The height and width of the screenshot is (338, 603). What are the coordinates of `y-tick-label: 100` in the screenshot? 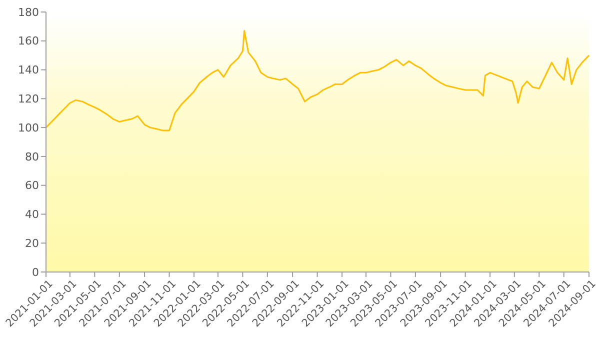 It's located at (28, 127).